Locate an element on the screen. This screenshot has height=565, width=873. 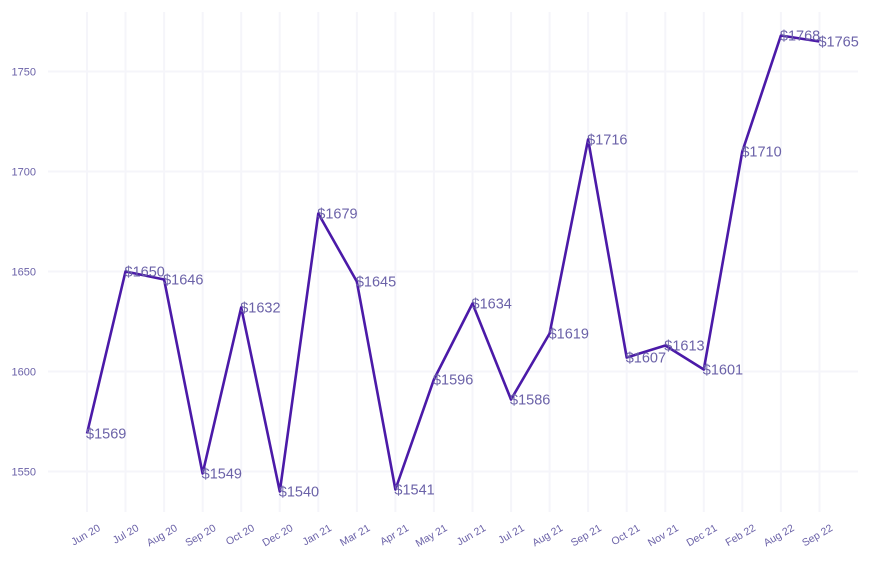
data-label: $1586 is located at coordinates (530, 401).